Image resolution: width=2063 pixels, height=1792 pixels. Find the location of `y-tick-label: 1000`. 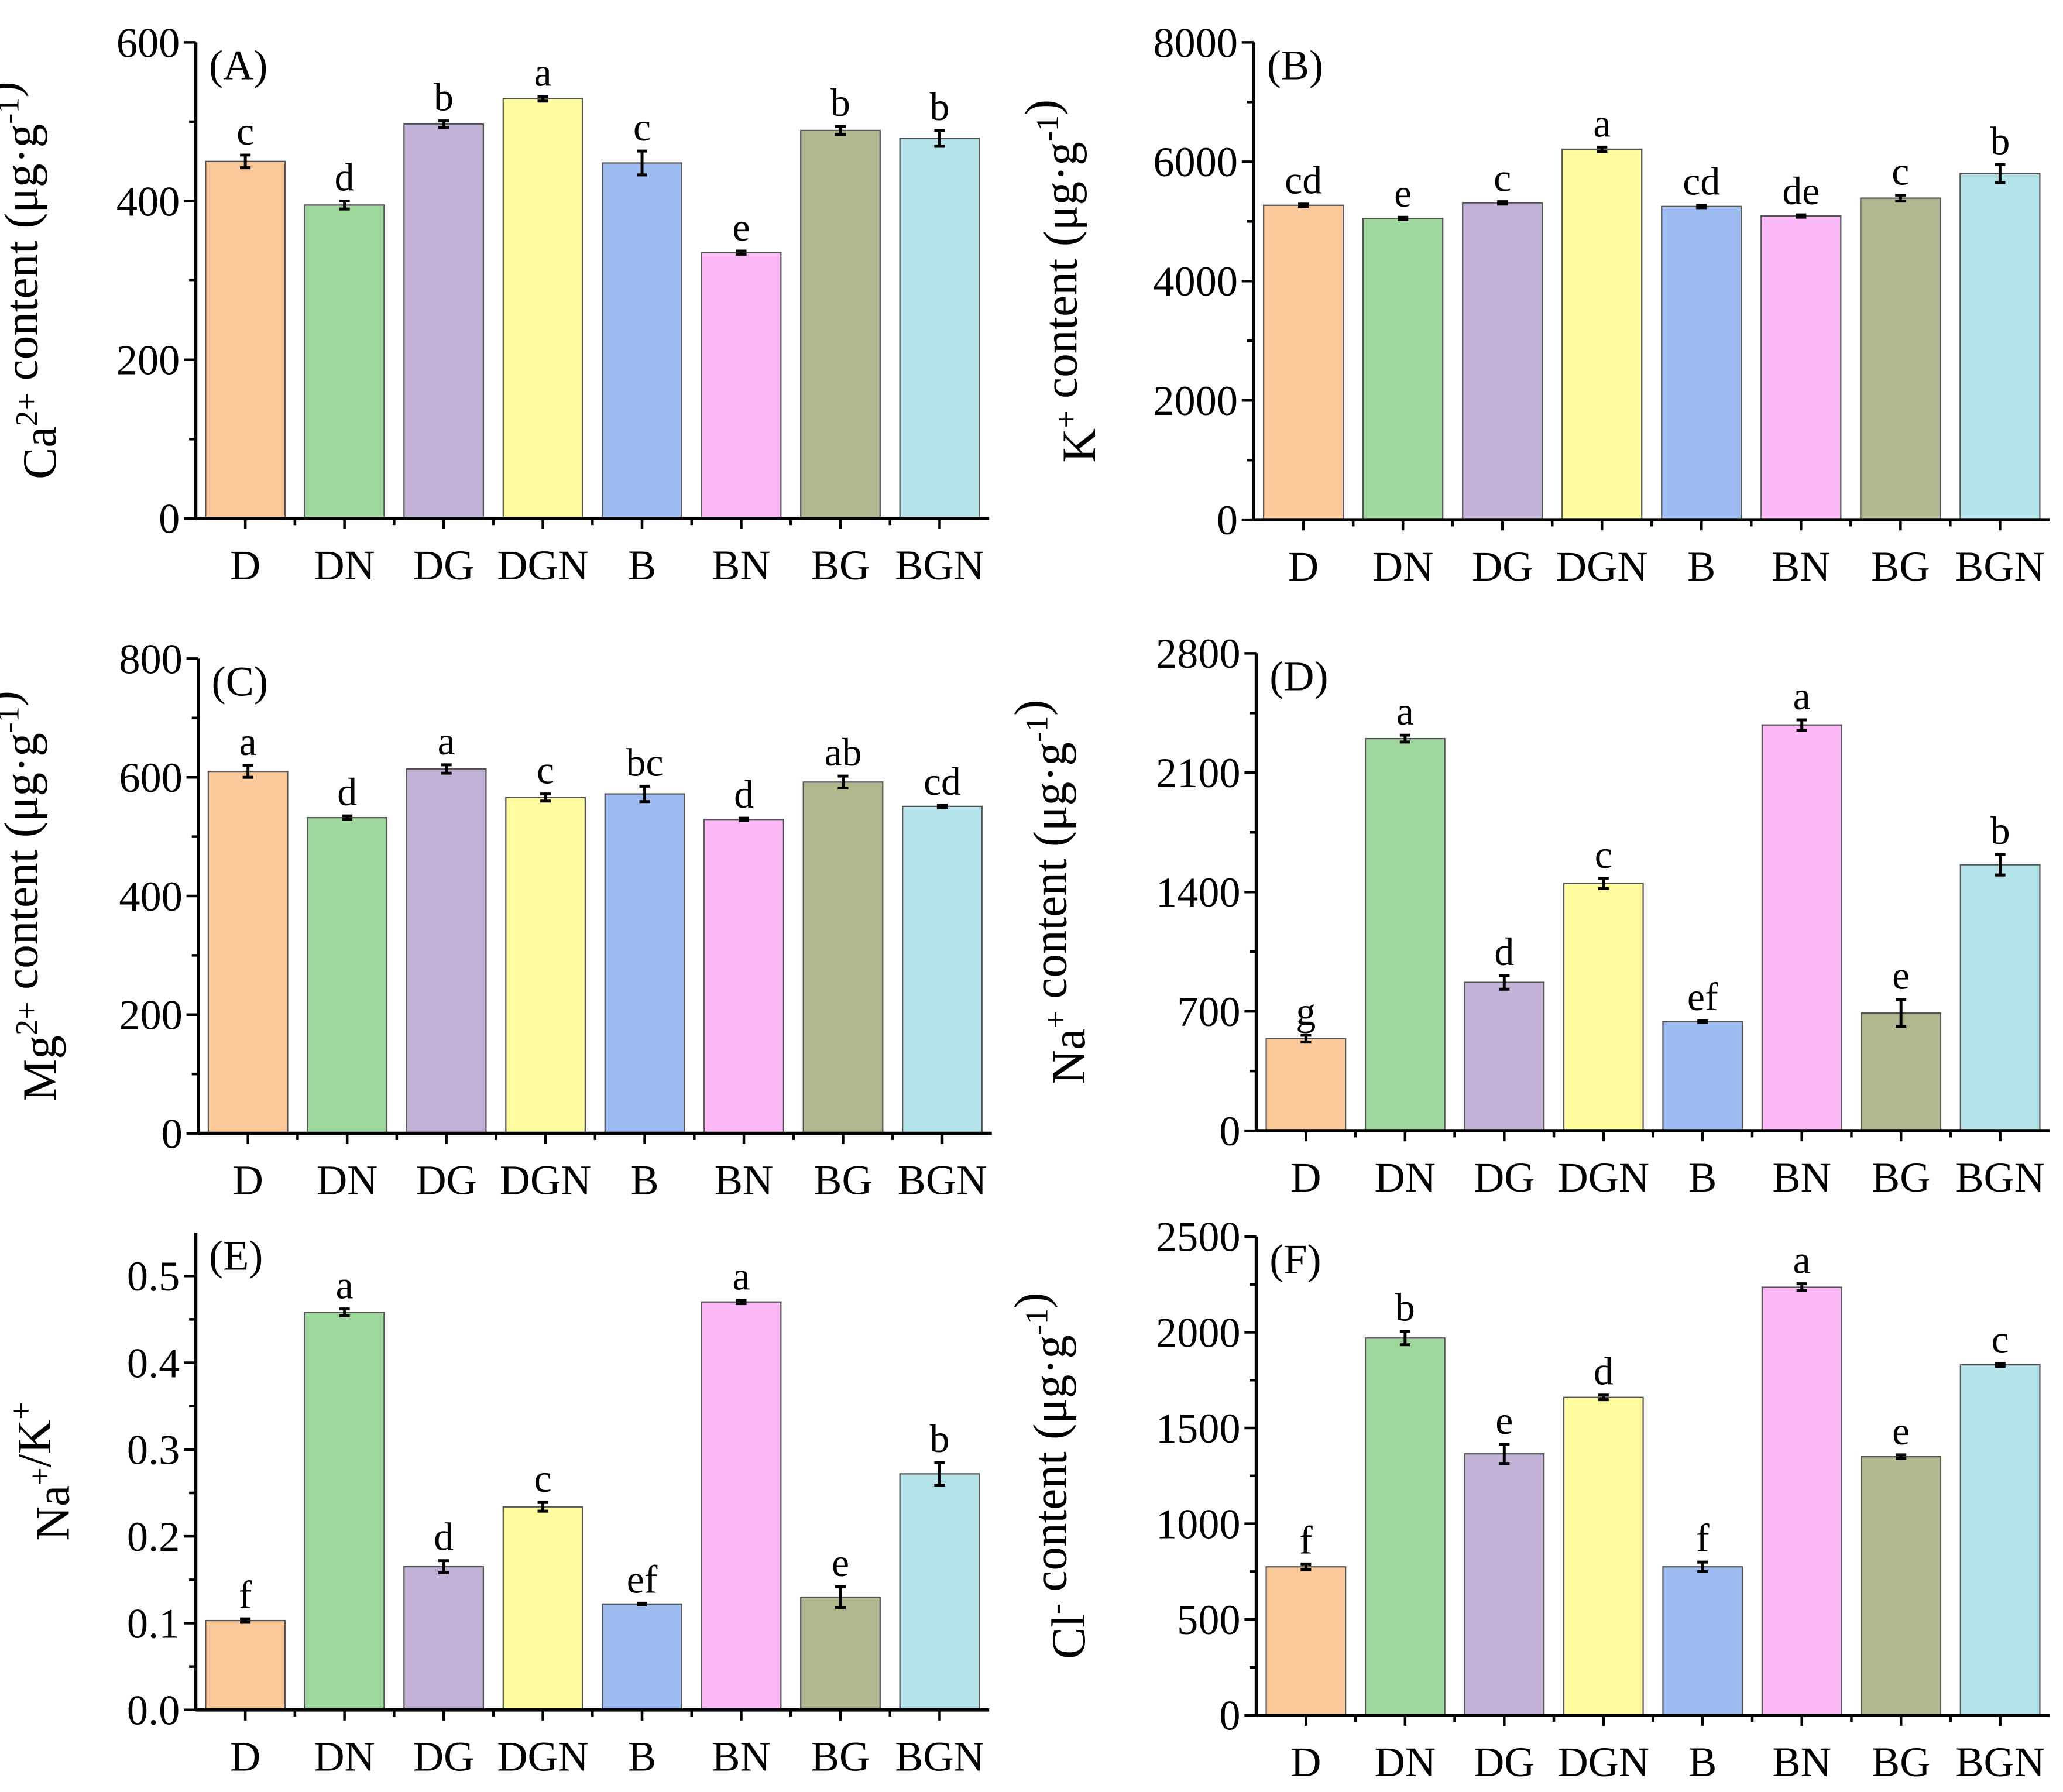

y-tick-label: 1000 is located at coordinates (1198, 1524).